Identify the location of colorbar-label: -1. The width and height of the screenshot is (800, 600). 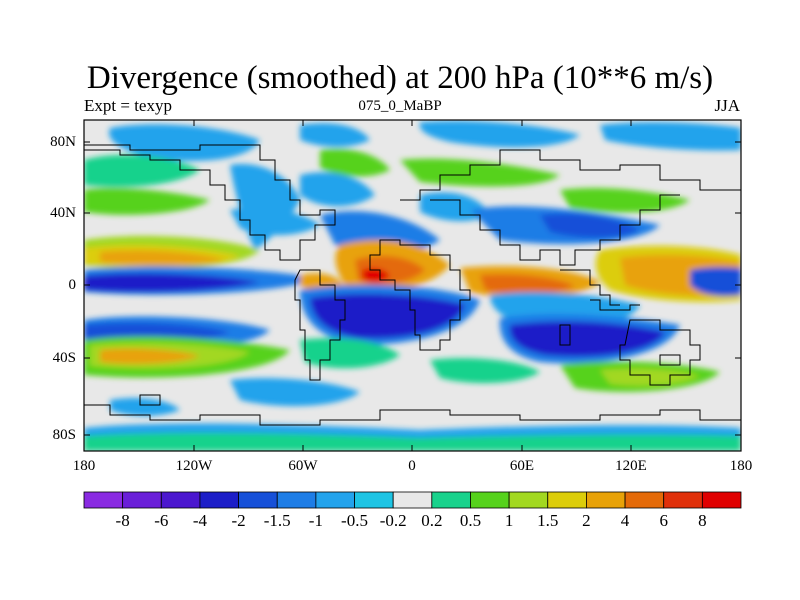
(315, 520).